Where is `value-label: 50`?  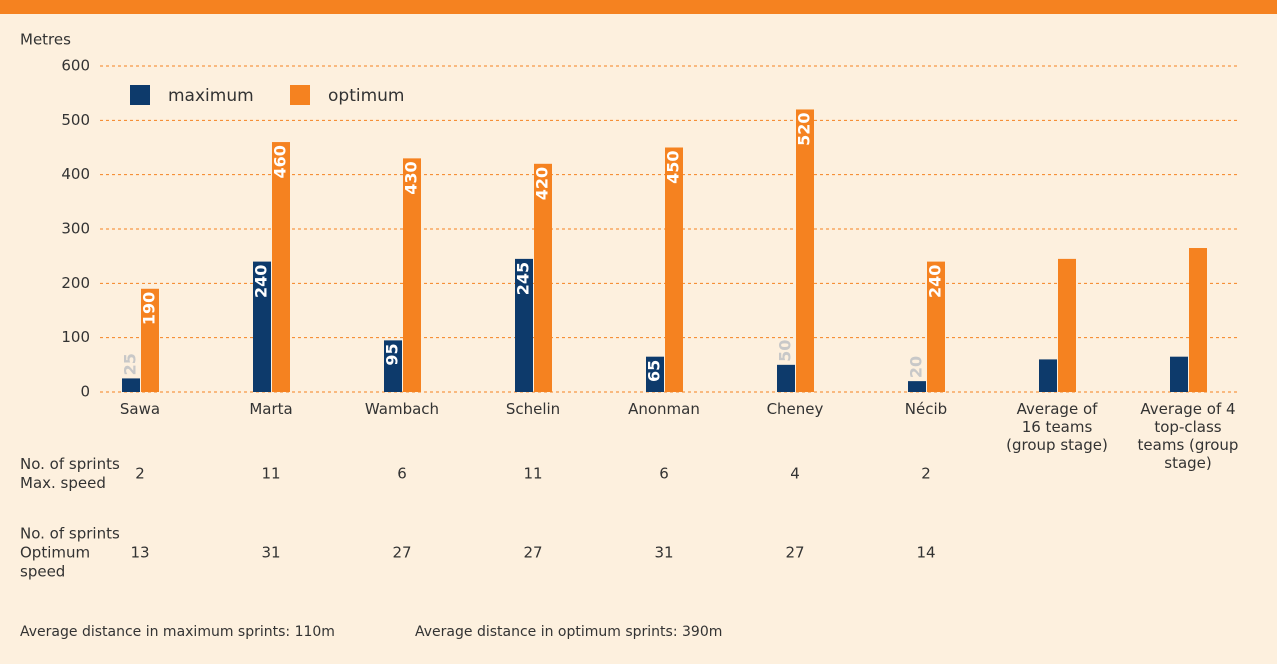
value-label: 50 is located at coordinates (785, 351).